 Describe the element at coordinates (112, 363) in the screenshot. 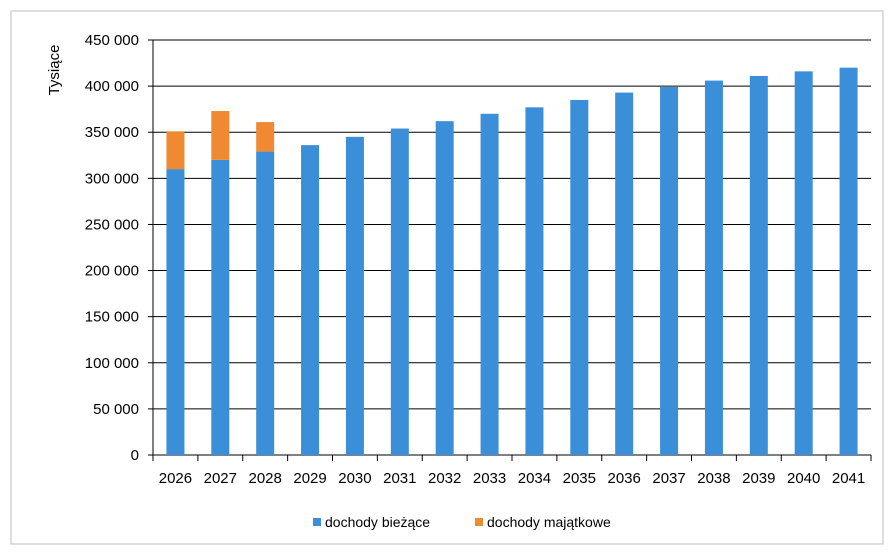

I see `y-tick-label: 100 000` at that location.